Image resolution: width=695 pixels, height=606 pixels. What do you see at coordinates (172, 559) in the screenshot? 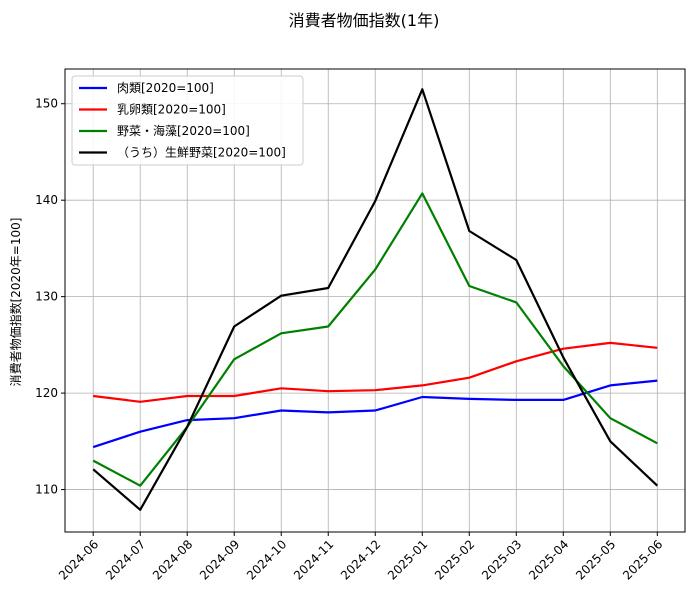
I see `x-tick-label: 2024-08` at bounding box center [172, 559].